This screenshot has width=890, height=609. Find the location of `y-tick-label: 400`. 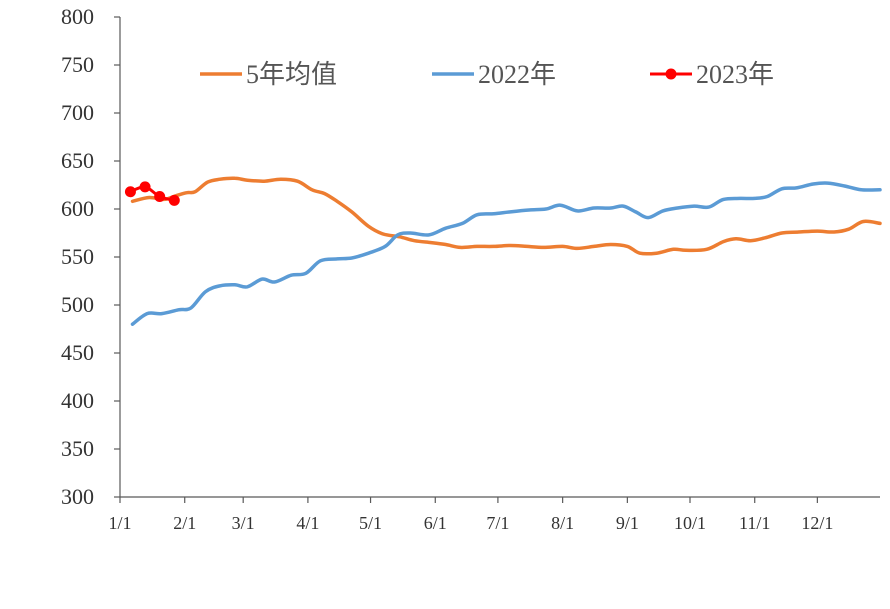

y-tick-label: 400 is located at coordinates (77, 400).